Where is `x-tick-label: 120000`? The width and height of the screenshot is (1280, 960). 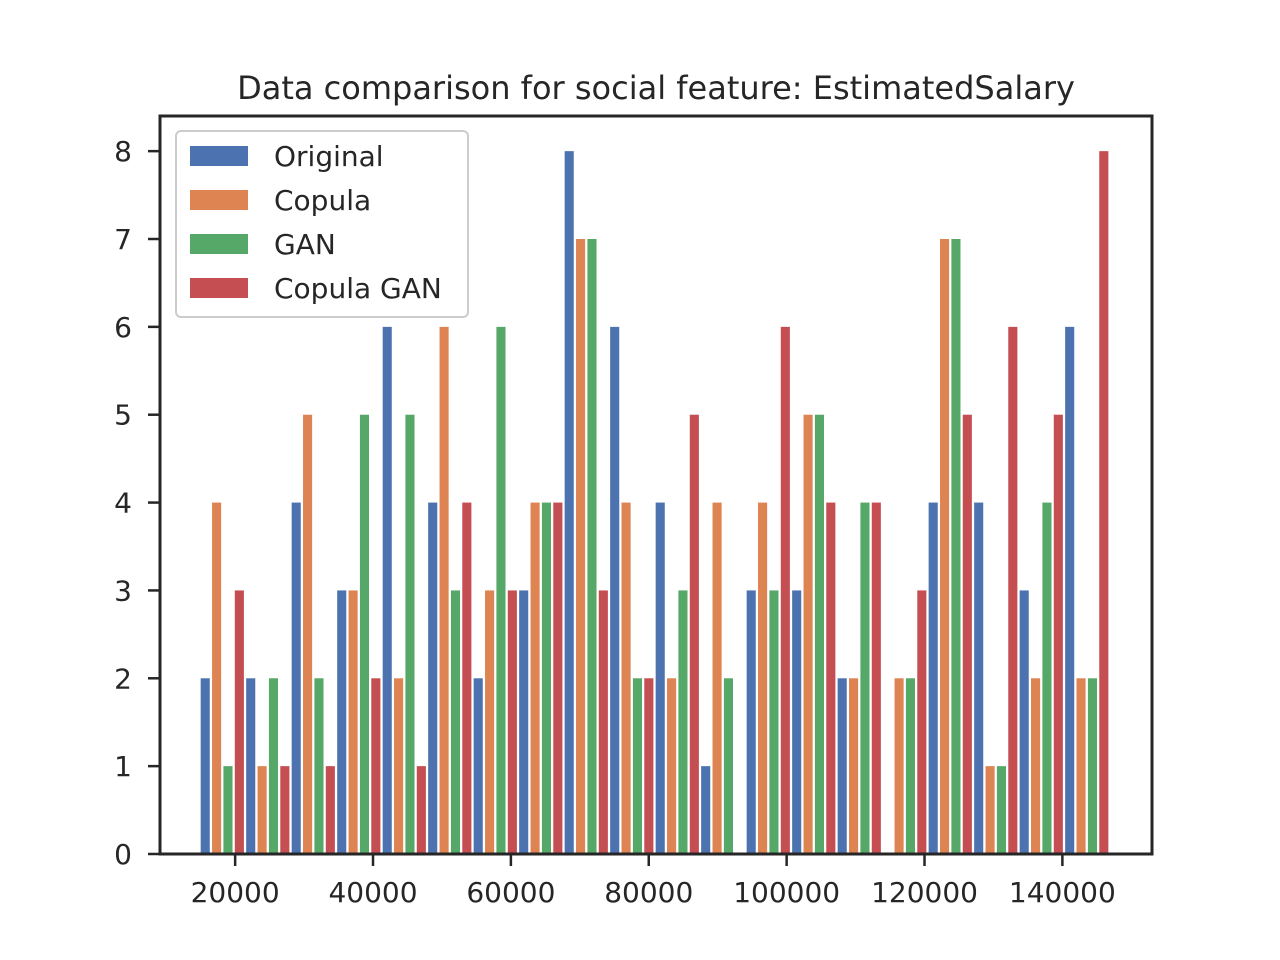
x-tick-label: 120000 is located at coordinates (924, 892).